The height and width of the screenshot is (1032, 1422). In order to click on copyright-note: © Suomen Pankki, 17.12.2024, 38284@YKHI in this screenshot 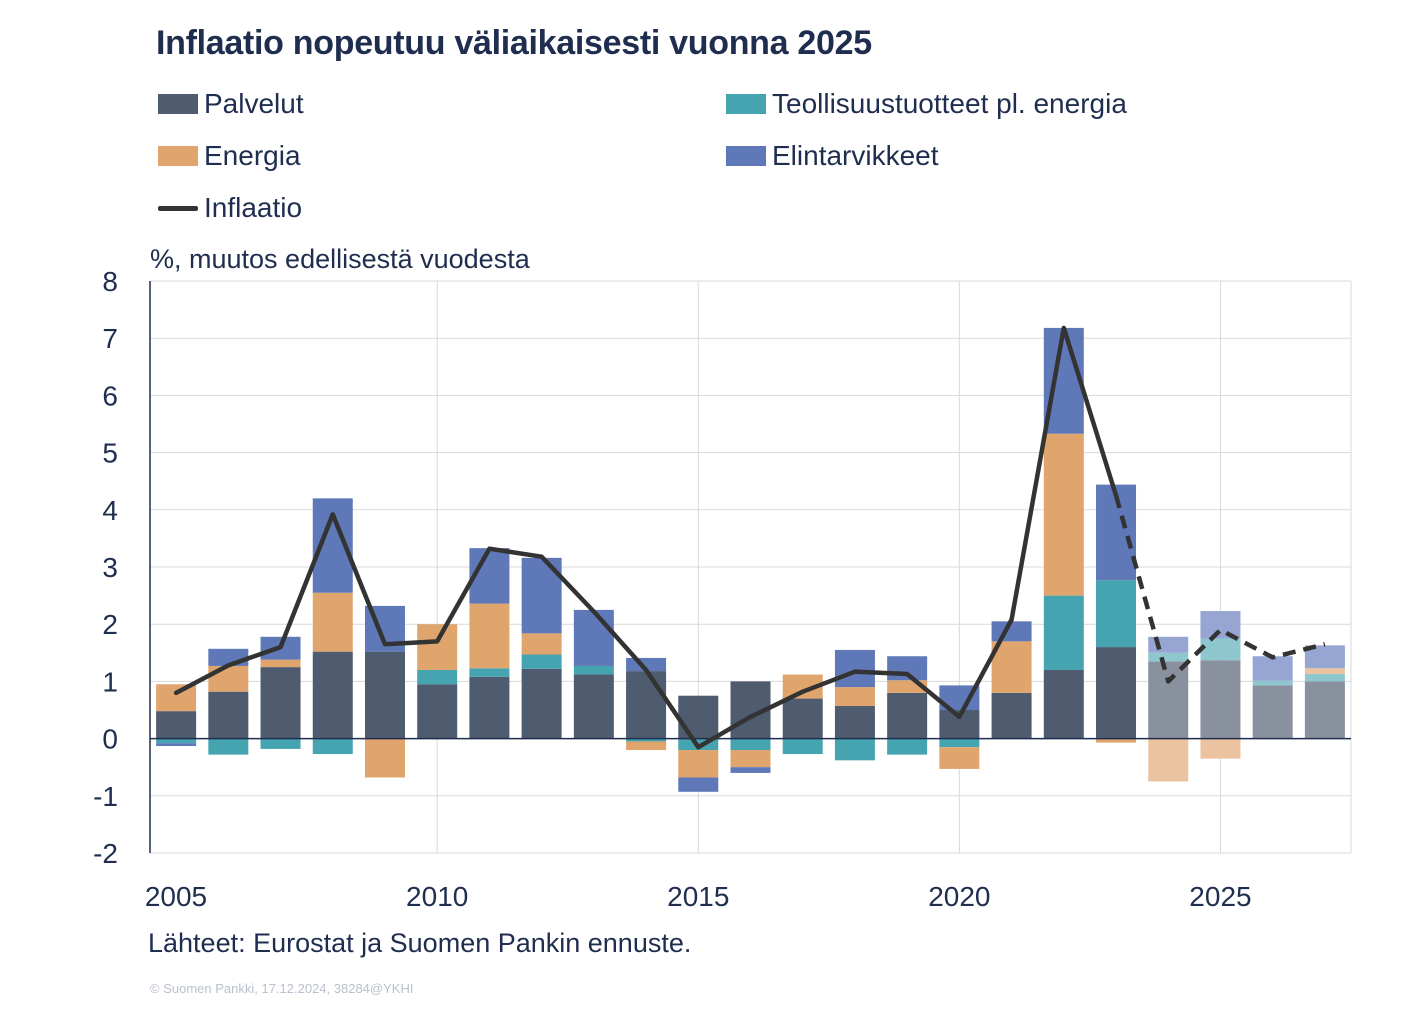, I will do `click(282, 988)`.